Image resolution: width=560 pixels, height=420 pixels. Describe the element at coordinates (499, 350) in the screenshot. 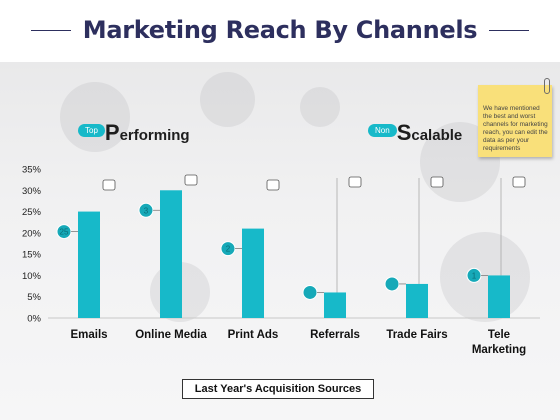

I see `category-label: Marketing` at that location.